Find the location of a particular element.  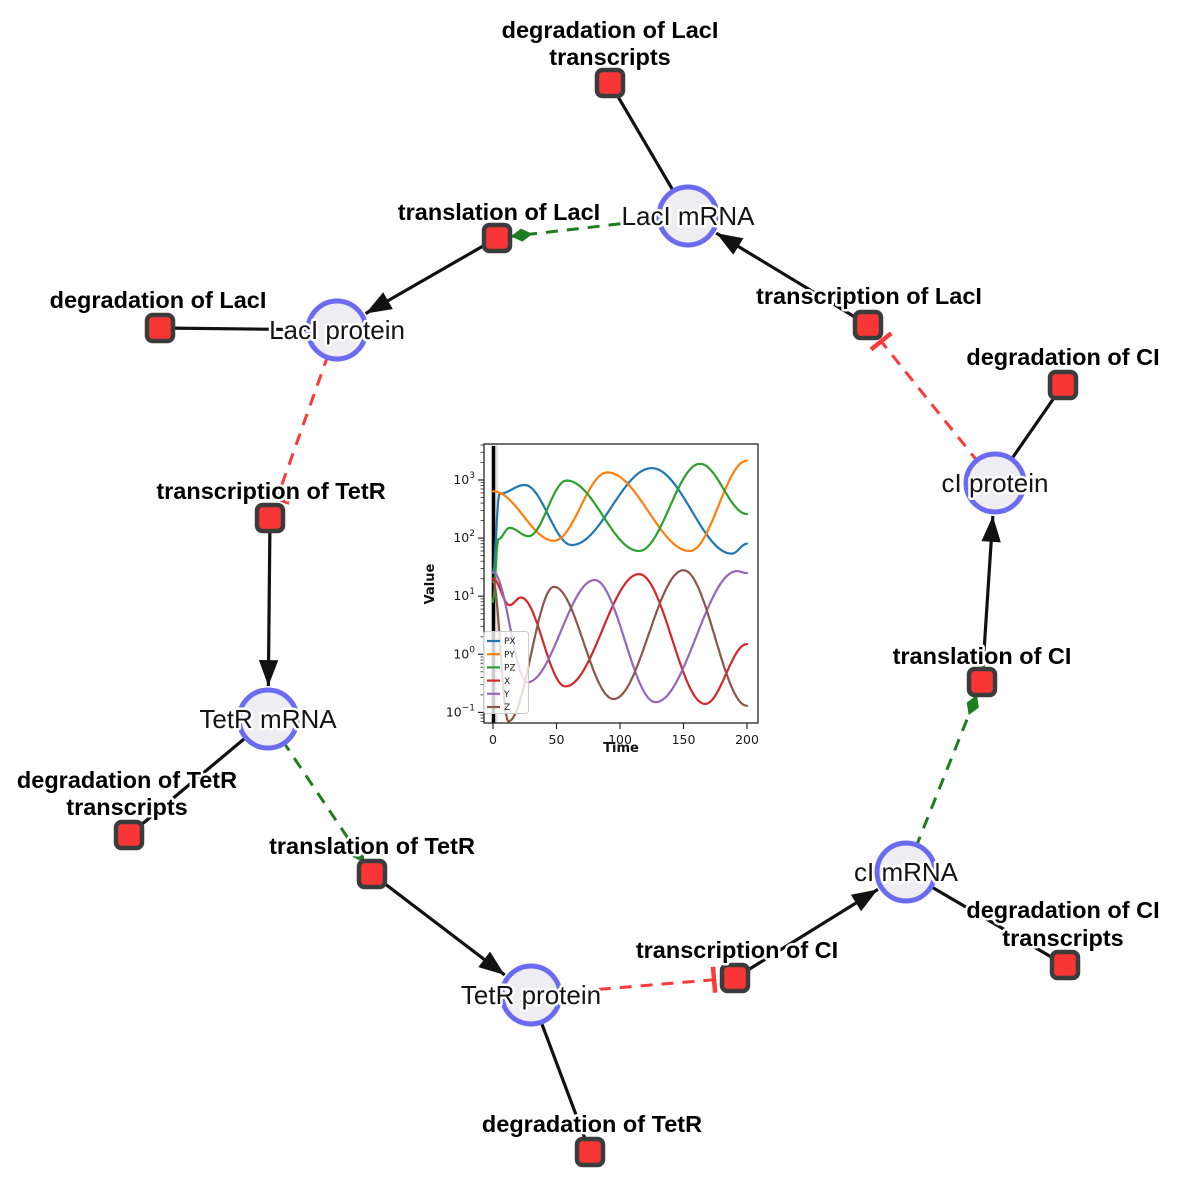

y-tick-label: 10⁰ is located at coordinates (464, 653).